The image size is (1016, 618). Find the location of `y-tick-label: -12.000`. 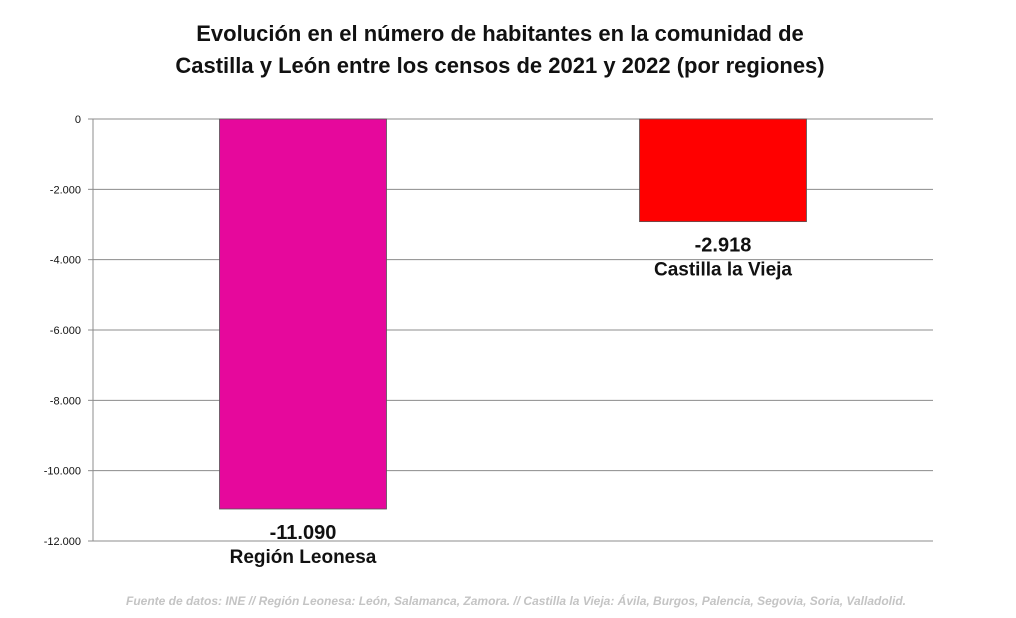

y-tick-label: -12.000 is located at coordinates (62, 542).